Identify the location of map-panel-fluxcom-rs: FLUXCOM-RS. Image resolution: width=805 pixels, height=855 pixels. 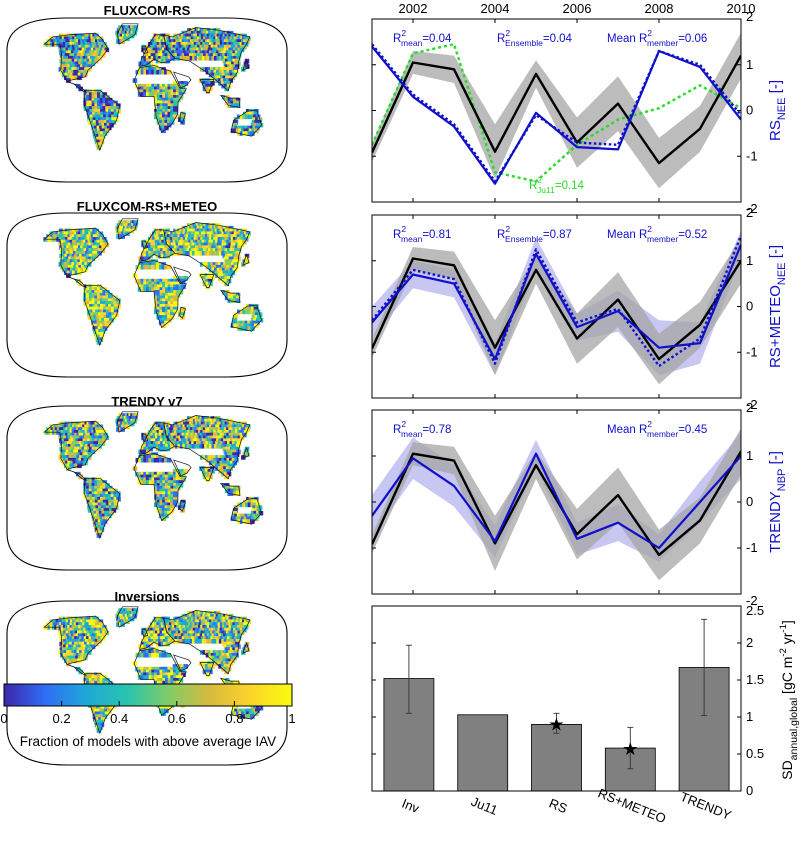
(147, 92).